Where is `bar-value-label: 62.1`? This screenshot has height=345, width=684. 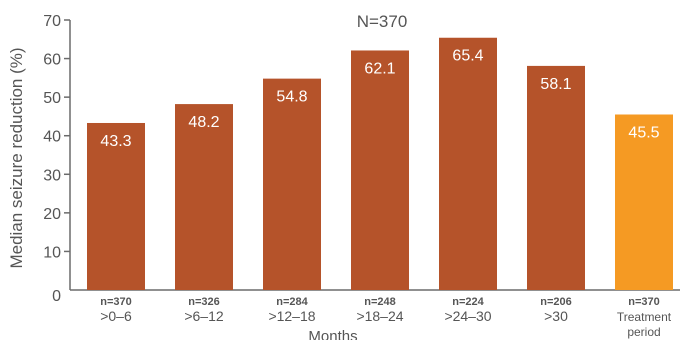 bar-value-label: 62.1 is located at coordinates (379, 68).